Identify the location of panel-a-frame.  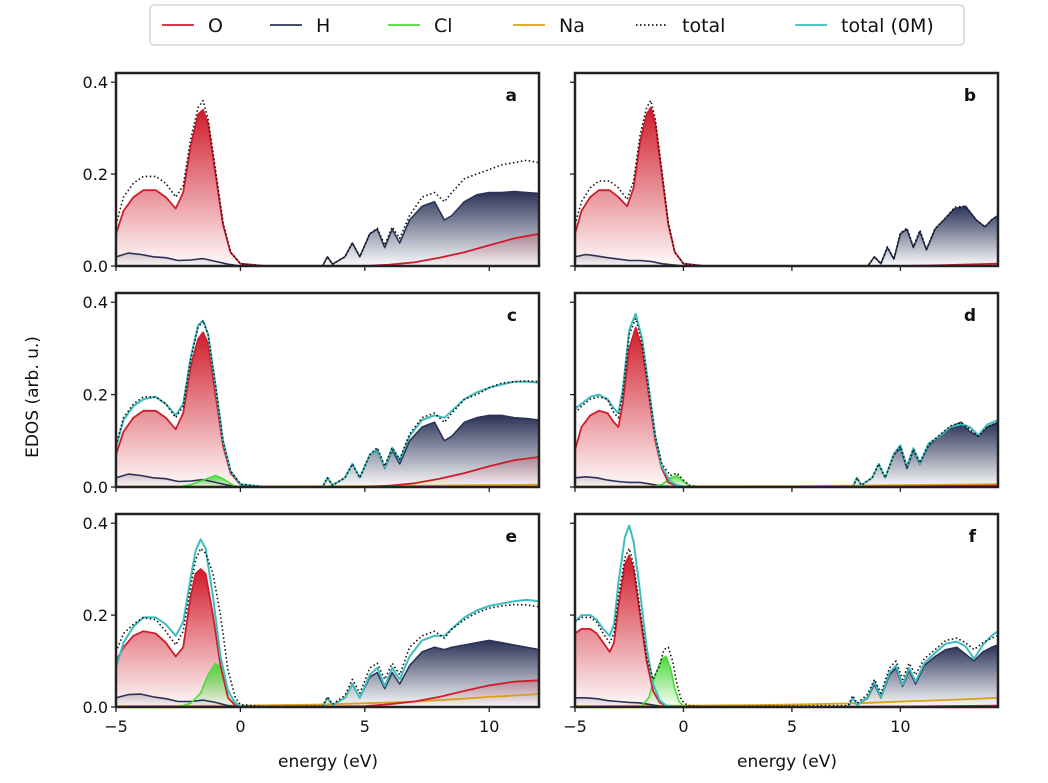
(327, 169).